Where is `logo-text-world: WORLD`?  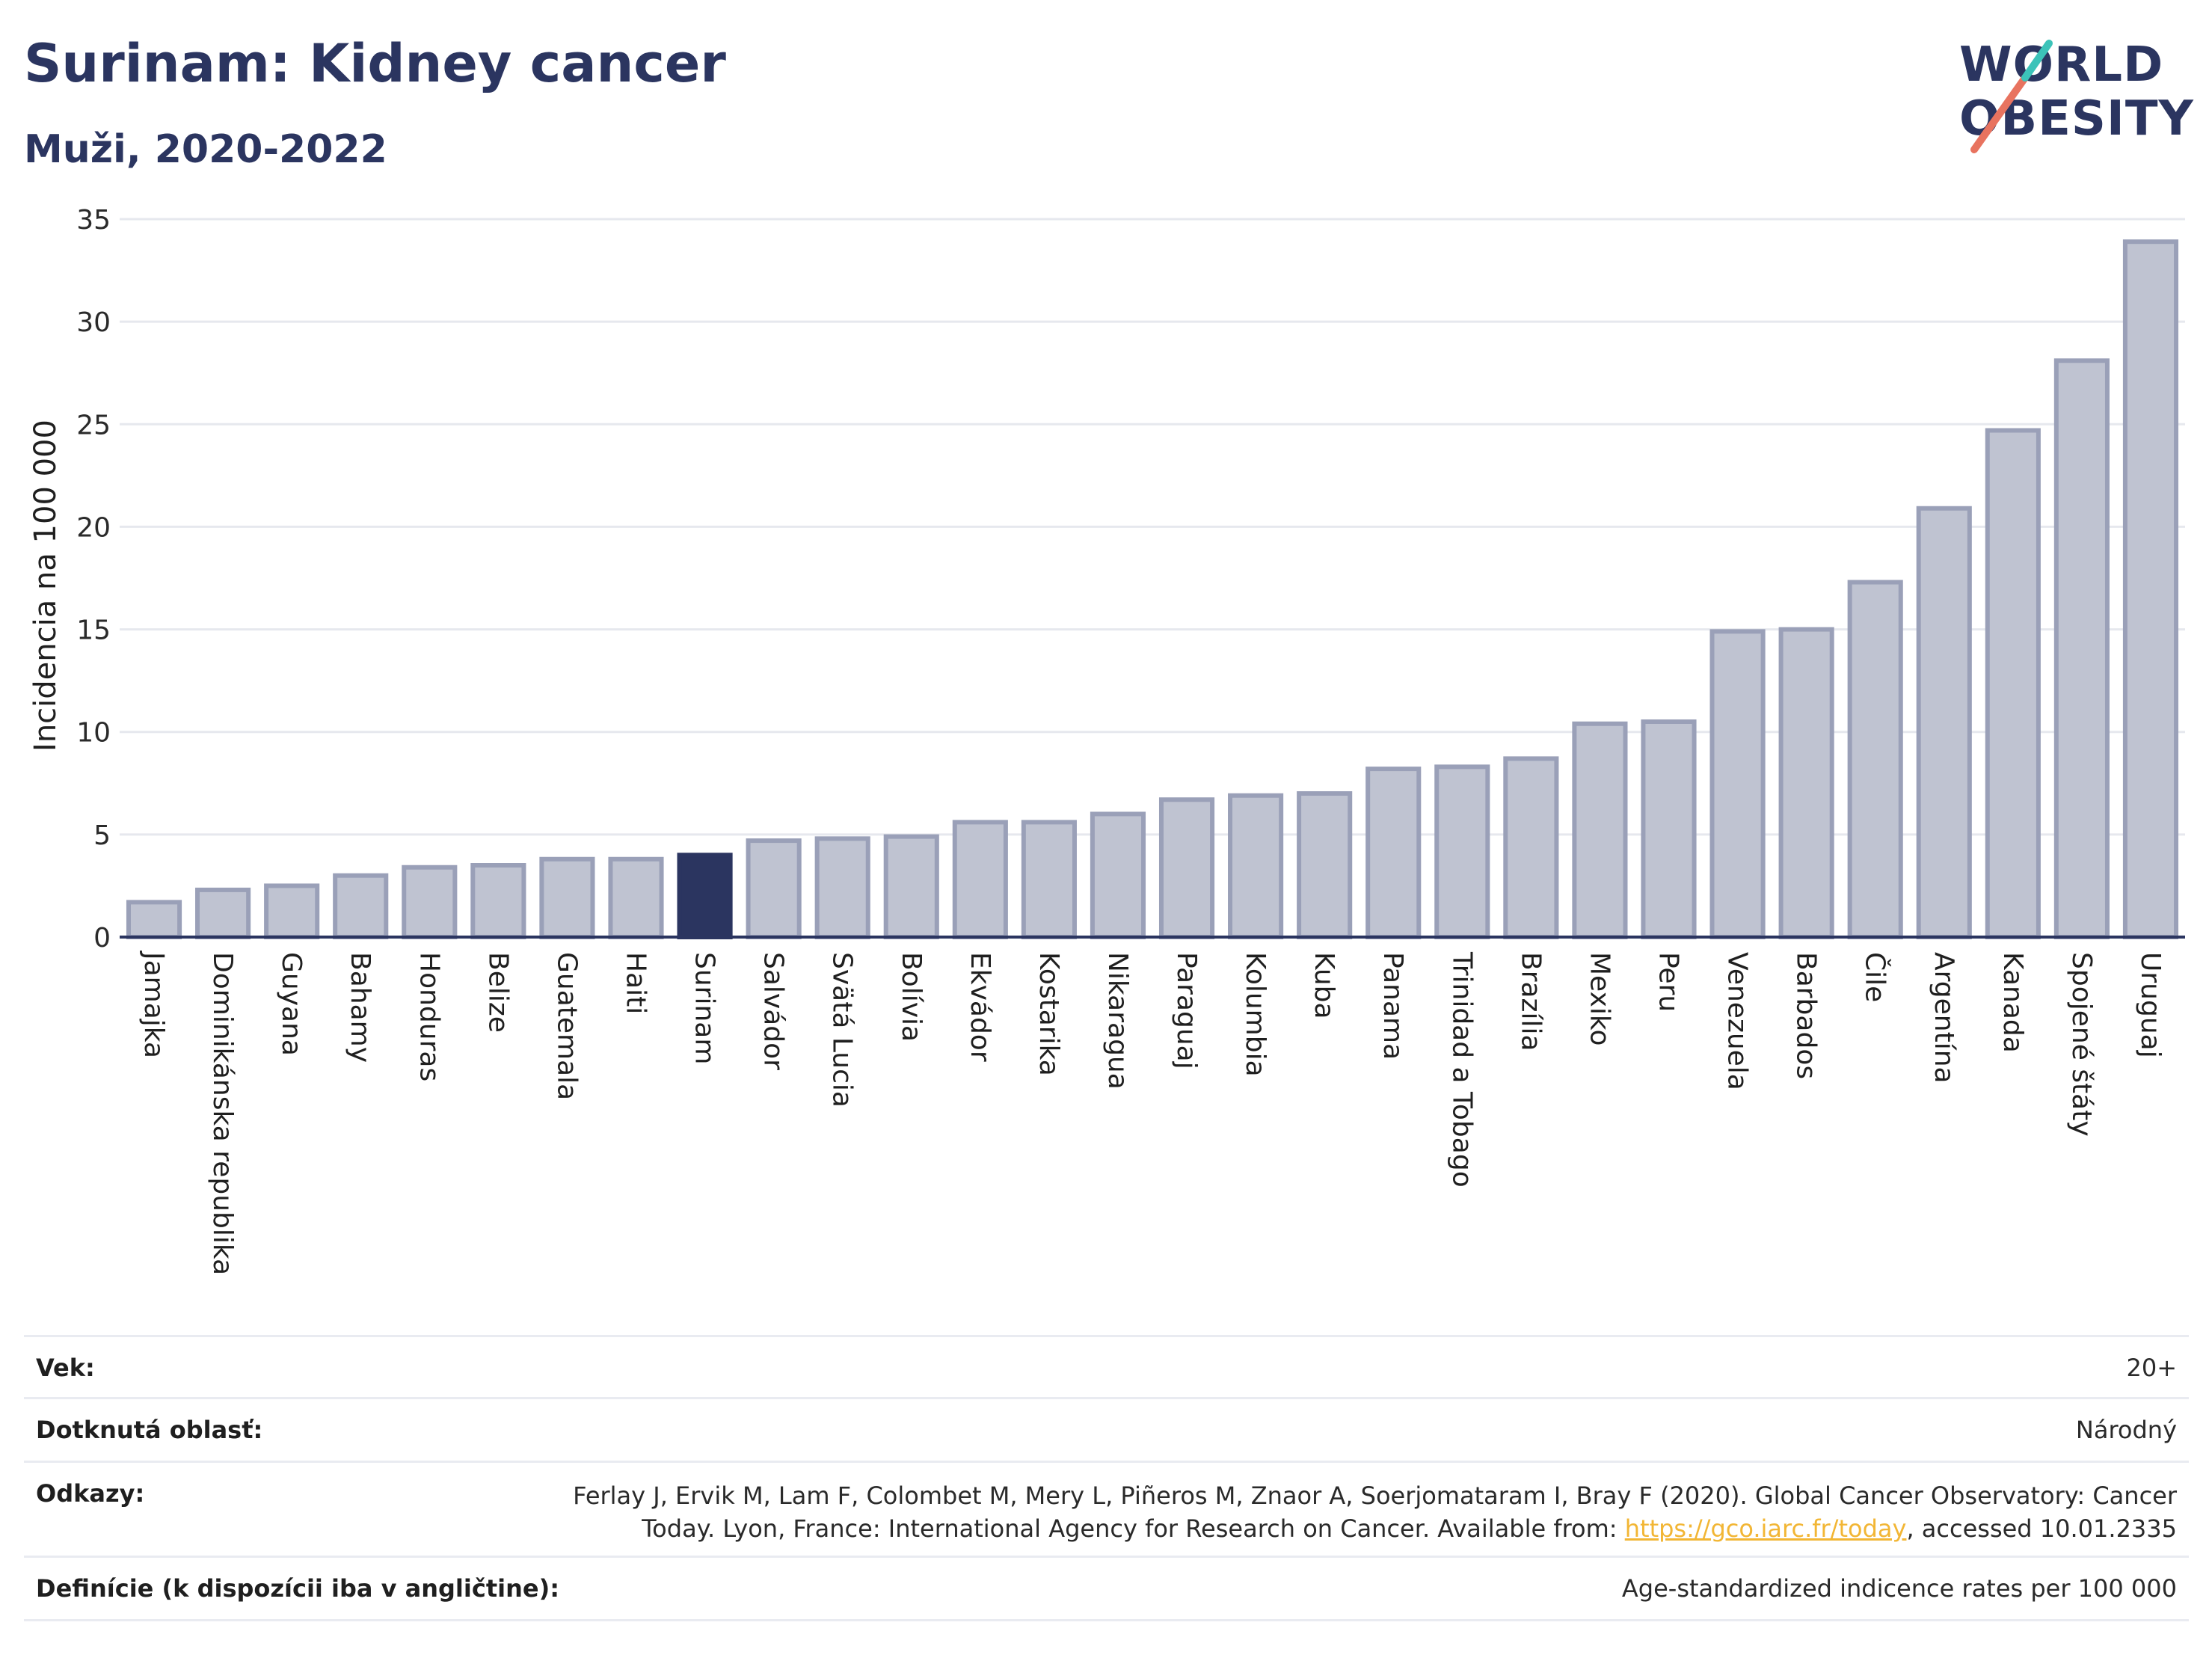
logo-text-world: WORLD is located at coordinates (2061, 65).